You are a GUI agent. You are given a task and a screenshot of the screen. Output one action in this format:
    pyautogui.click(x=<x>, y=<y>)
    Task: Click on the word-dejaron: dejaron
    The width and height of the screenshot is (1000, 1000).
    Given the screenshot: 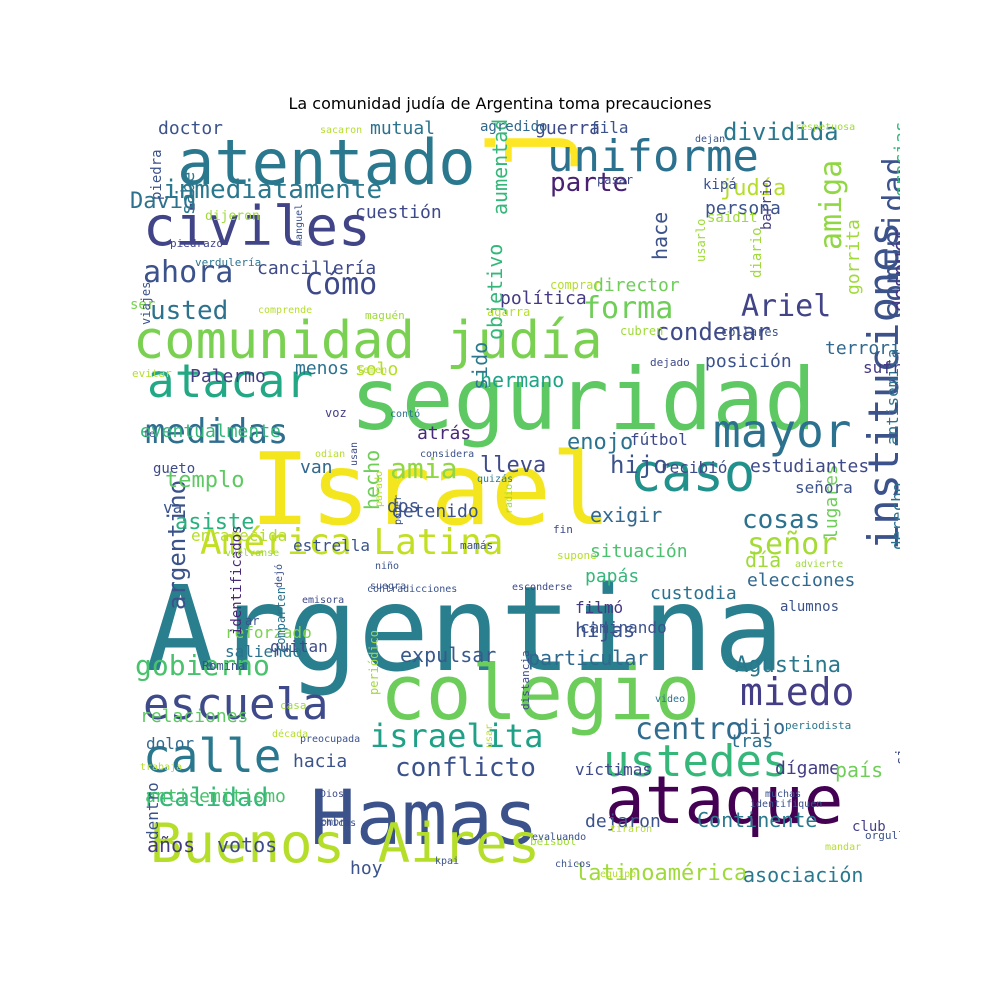 What is the action you would take?
    pyautogui.click(x=623, y=821)
    